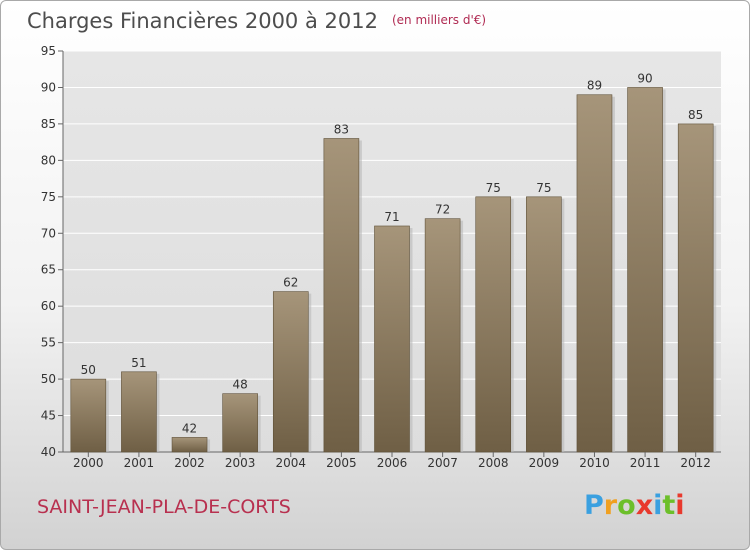 This screenshot has height=550, width=750. Describe the element at coordinates (391, 217) in the screenshot. I see `data-label: 71` at that location.